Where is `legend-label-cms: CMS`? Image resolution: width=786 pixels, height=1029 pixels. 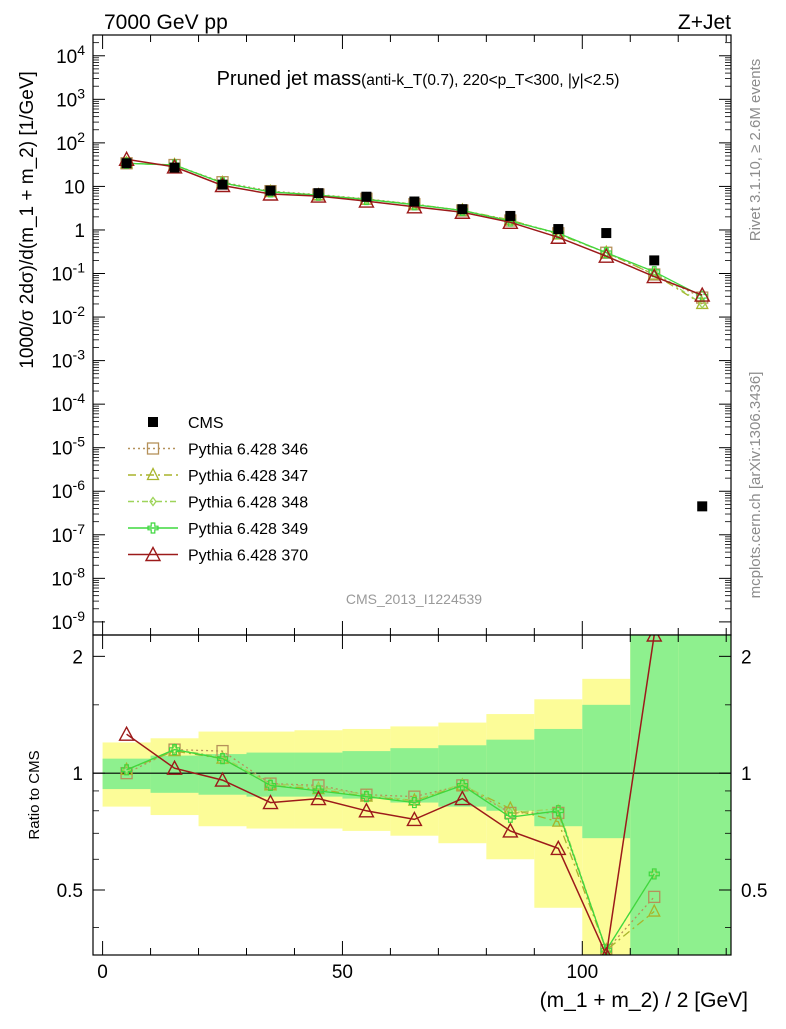
legend-label-cms: CMS is located at coordinates (206, 423).